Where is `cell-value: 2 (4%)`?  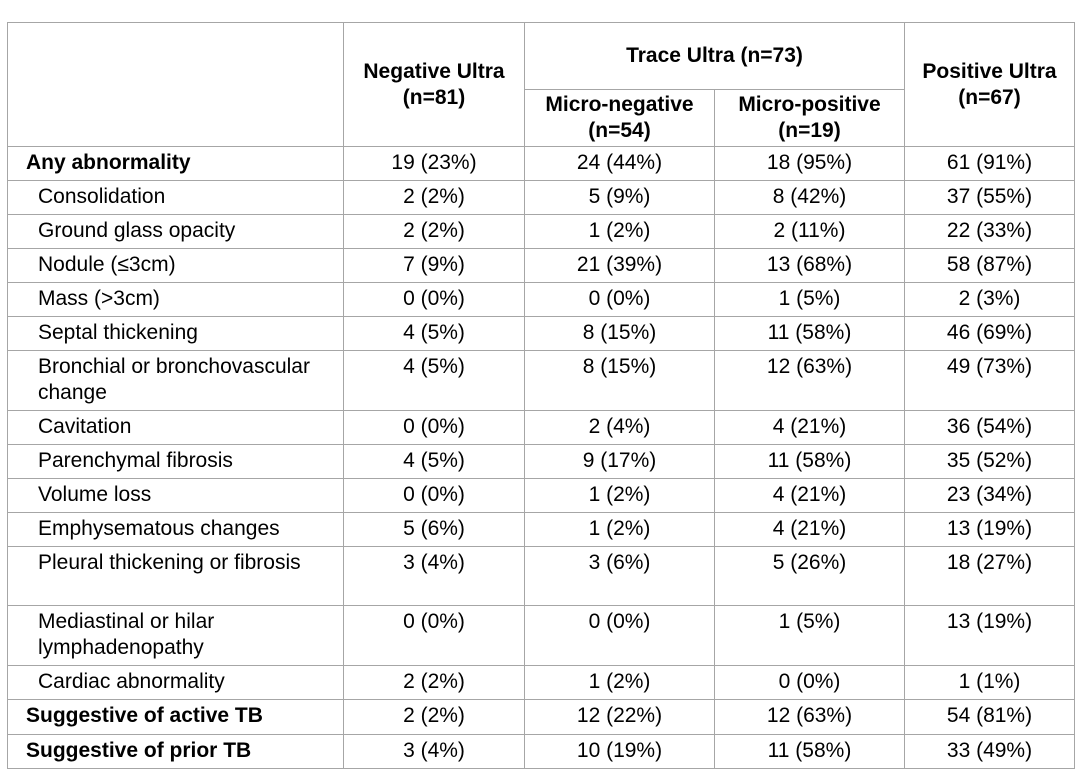 cell-value: 2 (4%) is located at coordinates (619, 428).